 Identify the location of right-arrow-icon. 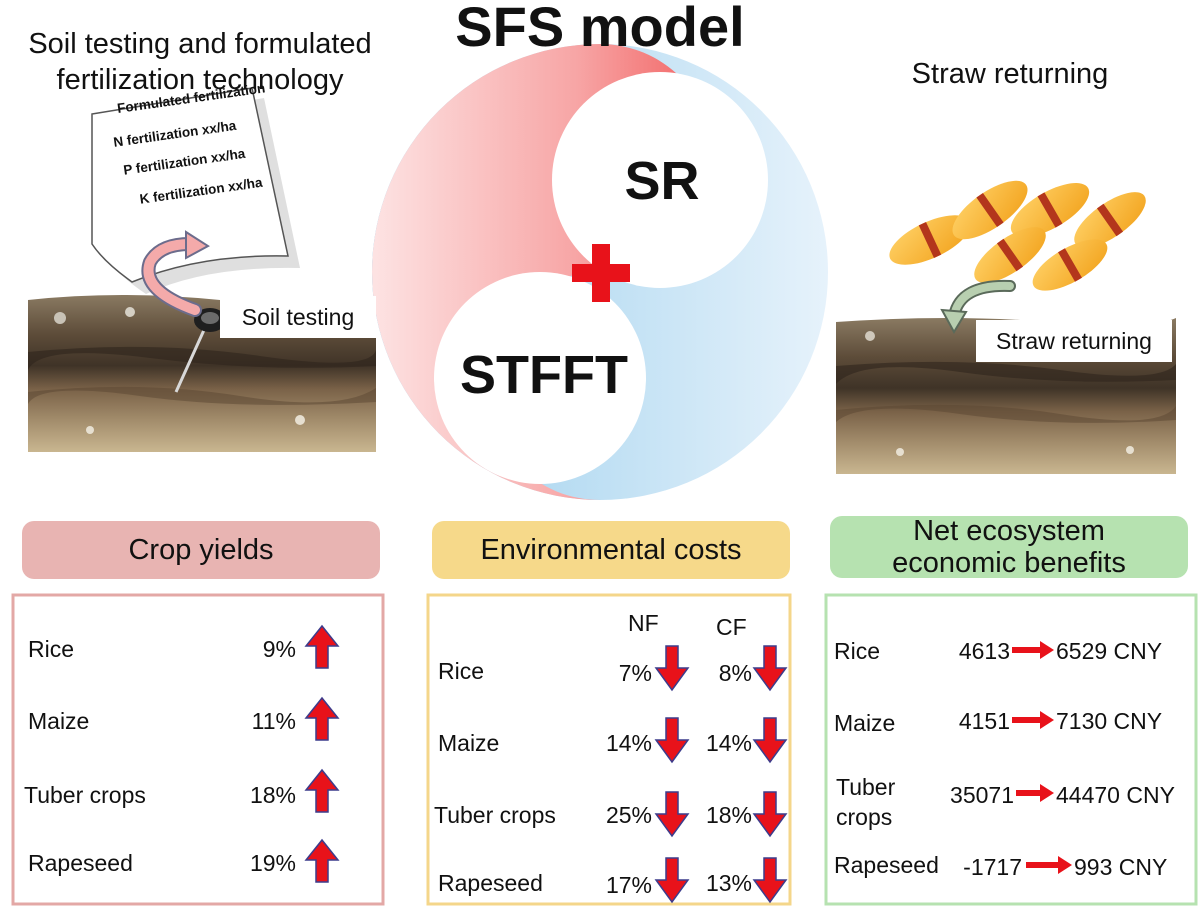
(1042, 757).